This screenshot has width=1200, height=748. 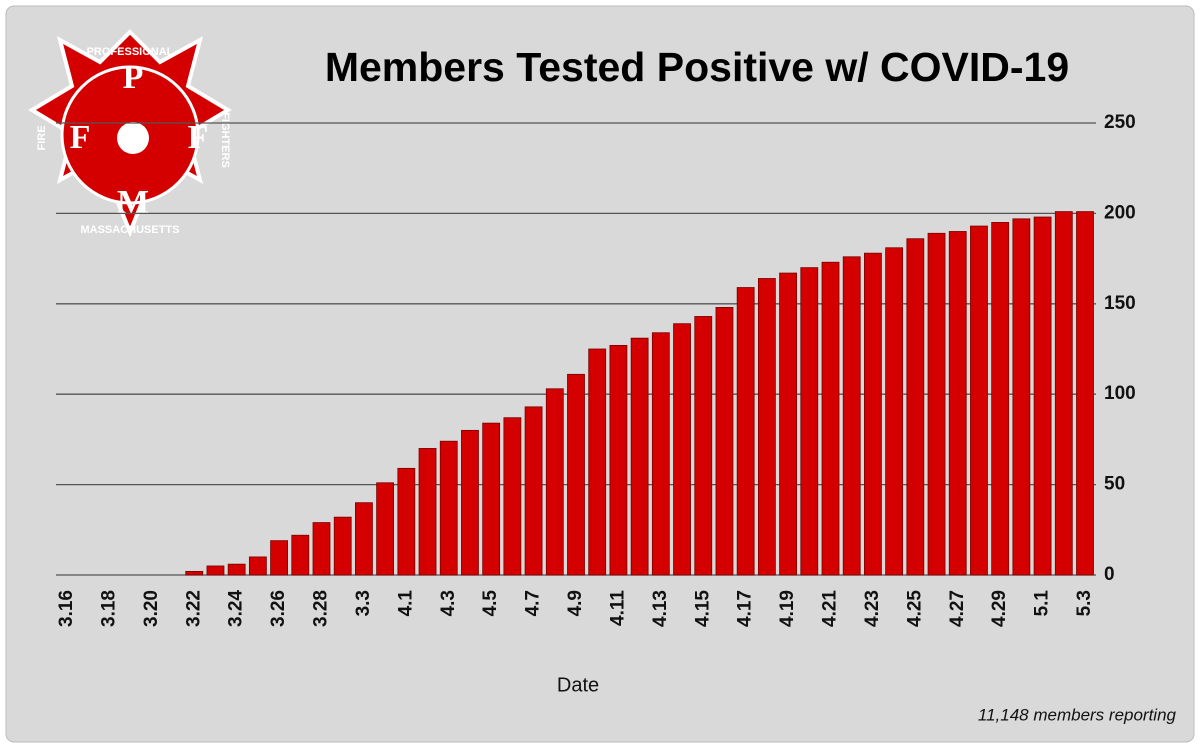 I want to click on x-tick-label: 4.11, so click(x=617, y=608).